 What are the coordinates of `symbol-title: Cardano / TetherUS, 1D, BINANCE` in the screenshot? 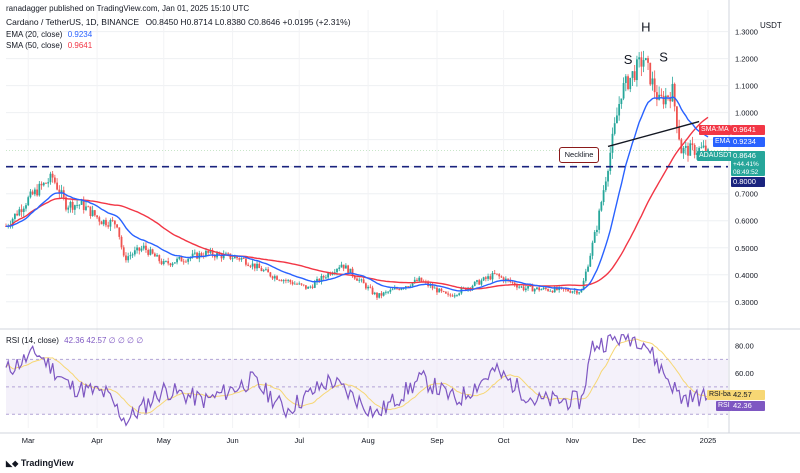 It's located at (73, 22).